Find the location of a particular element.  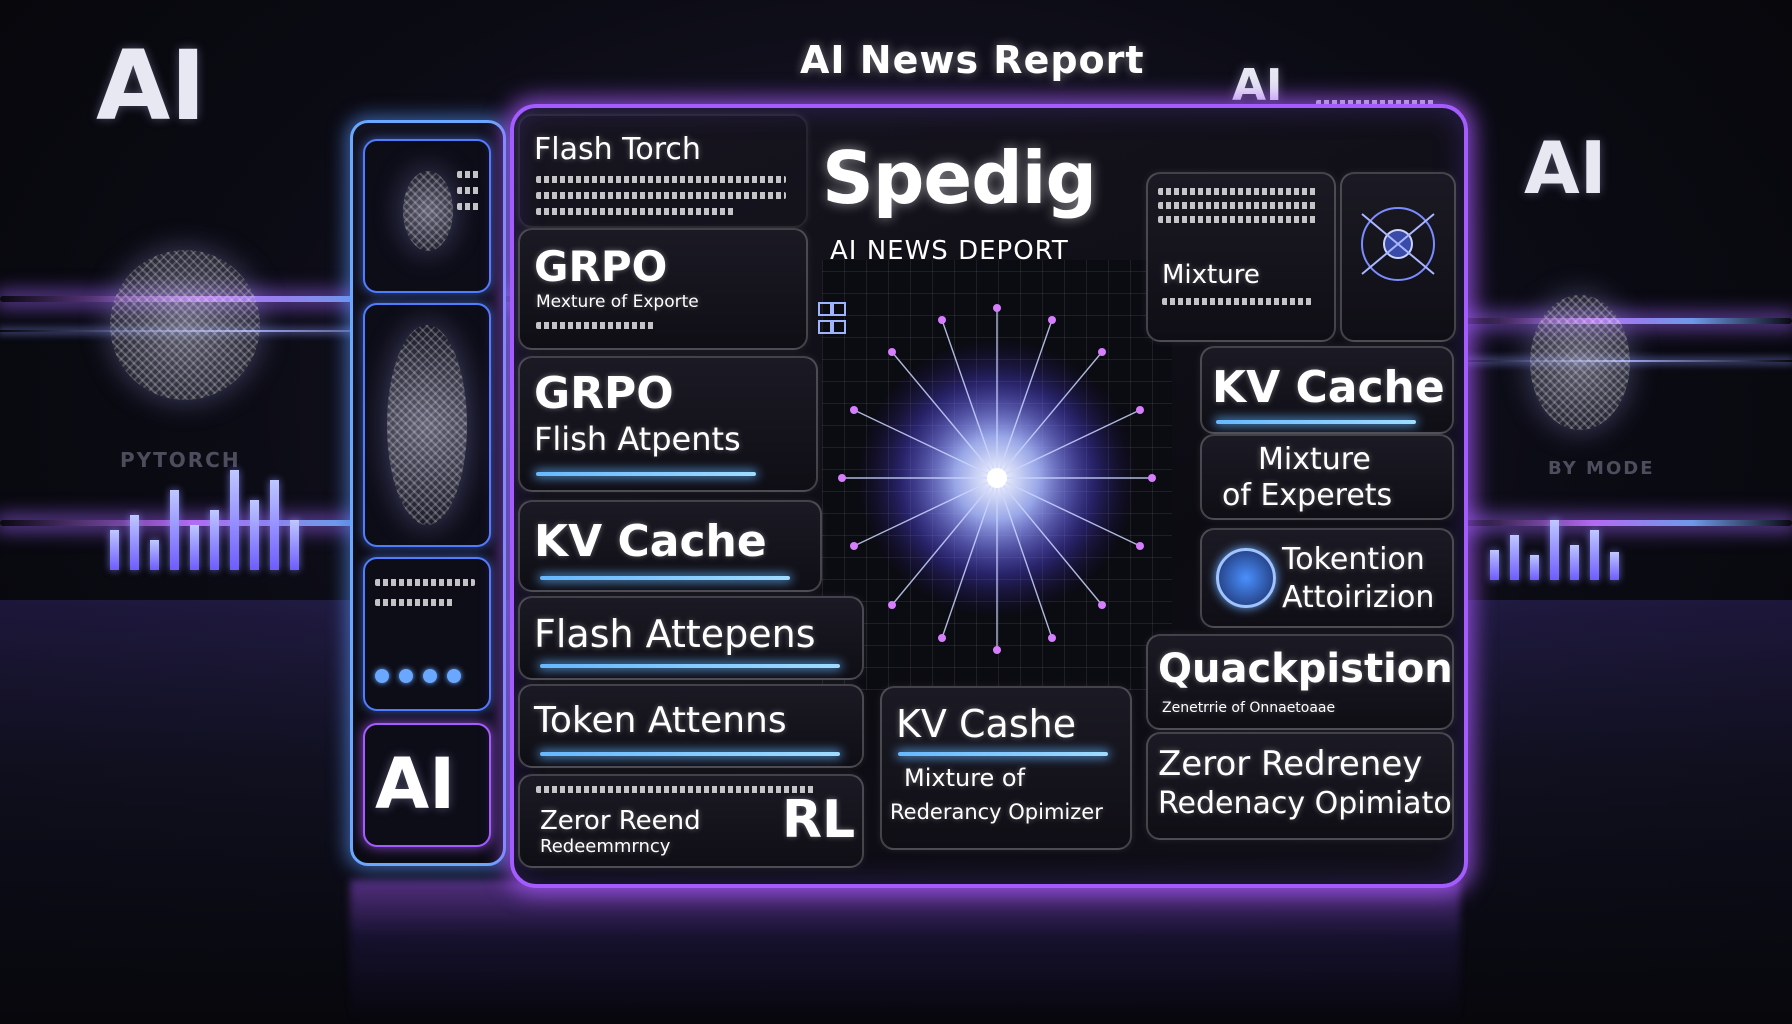

equalizer-bars-right is located at coordinates (1580, 540).